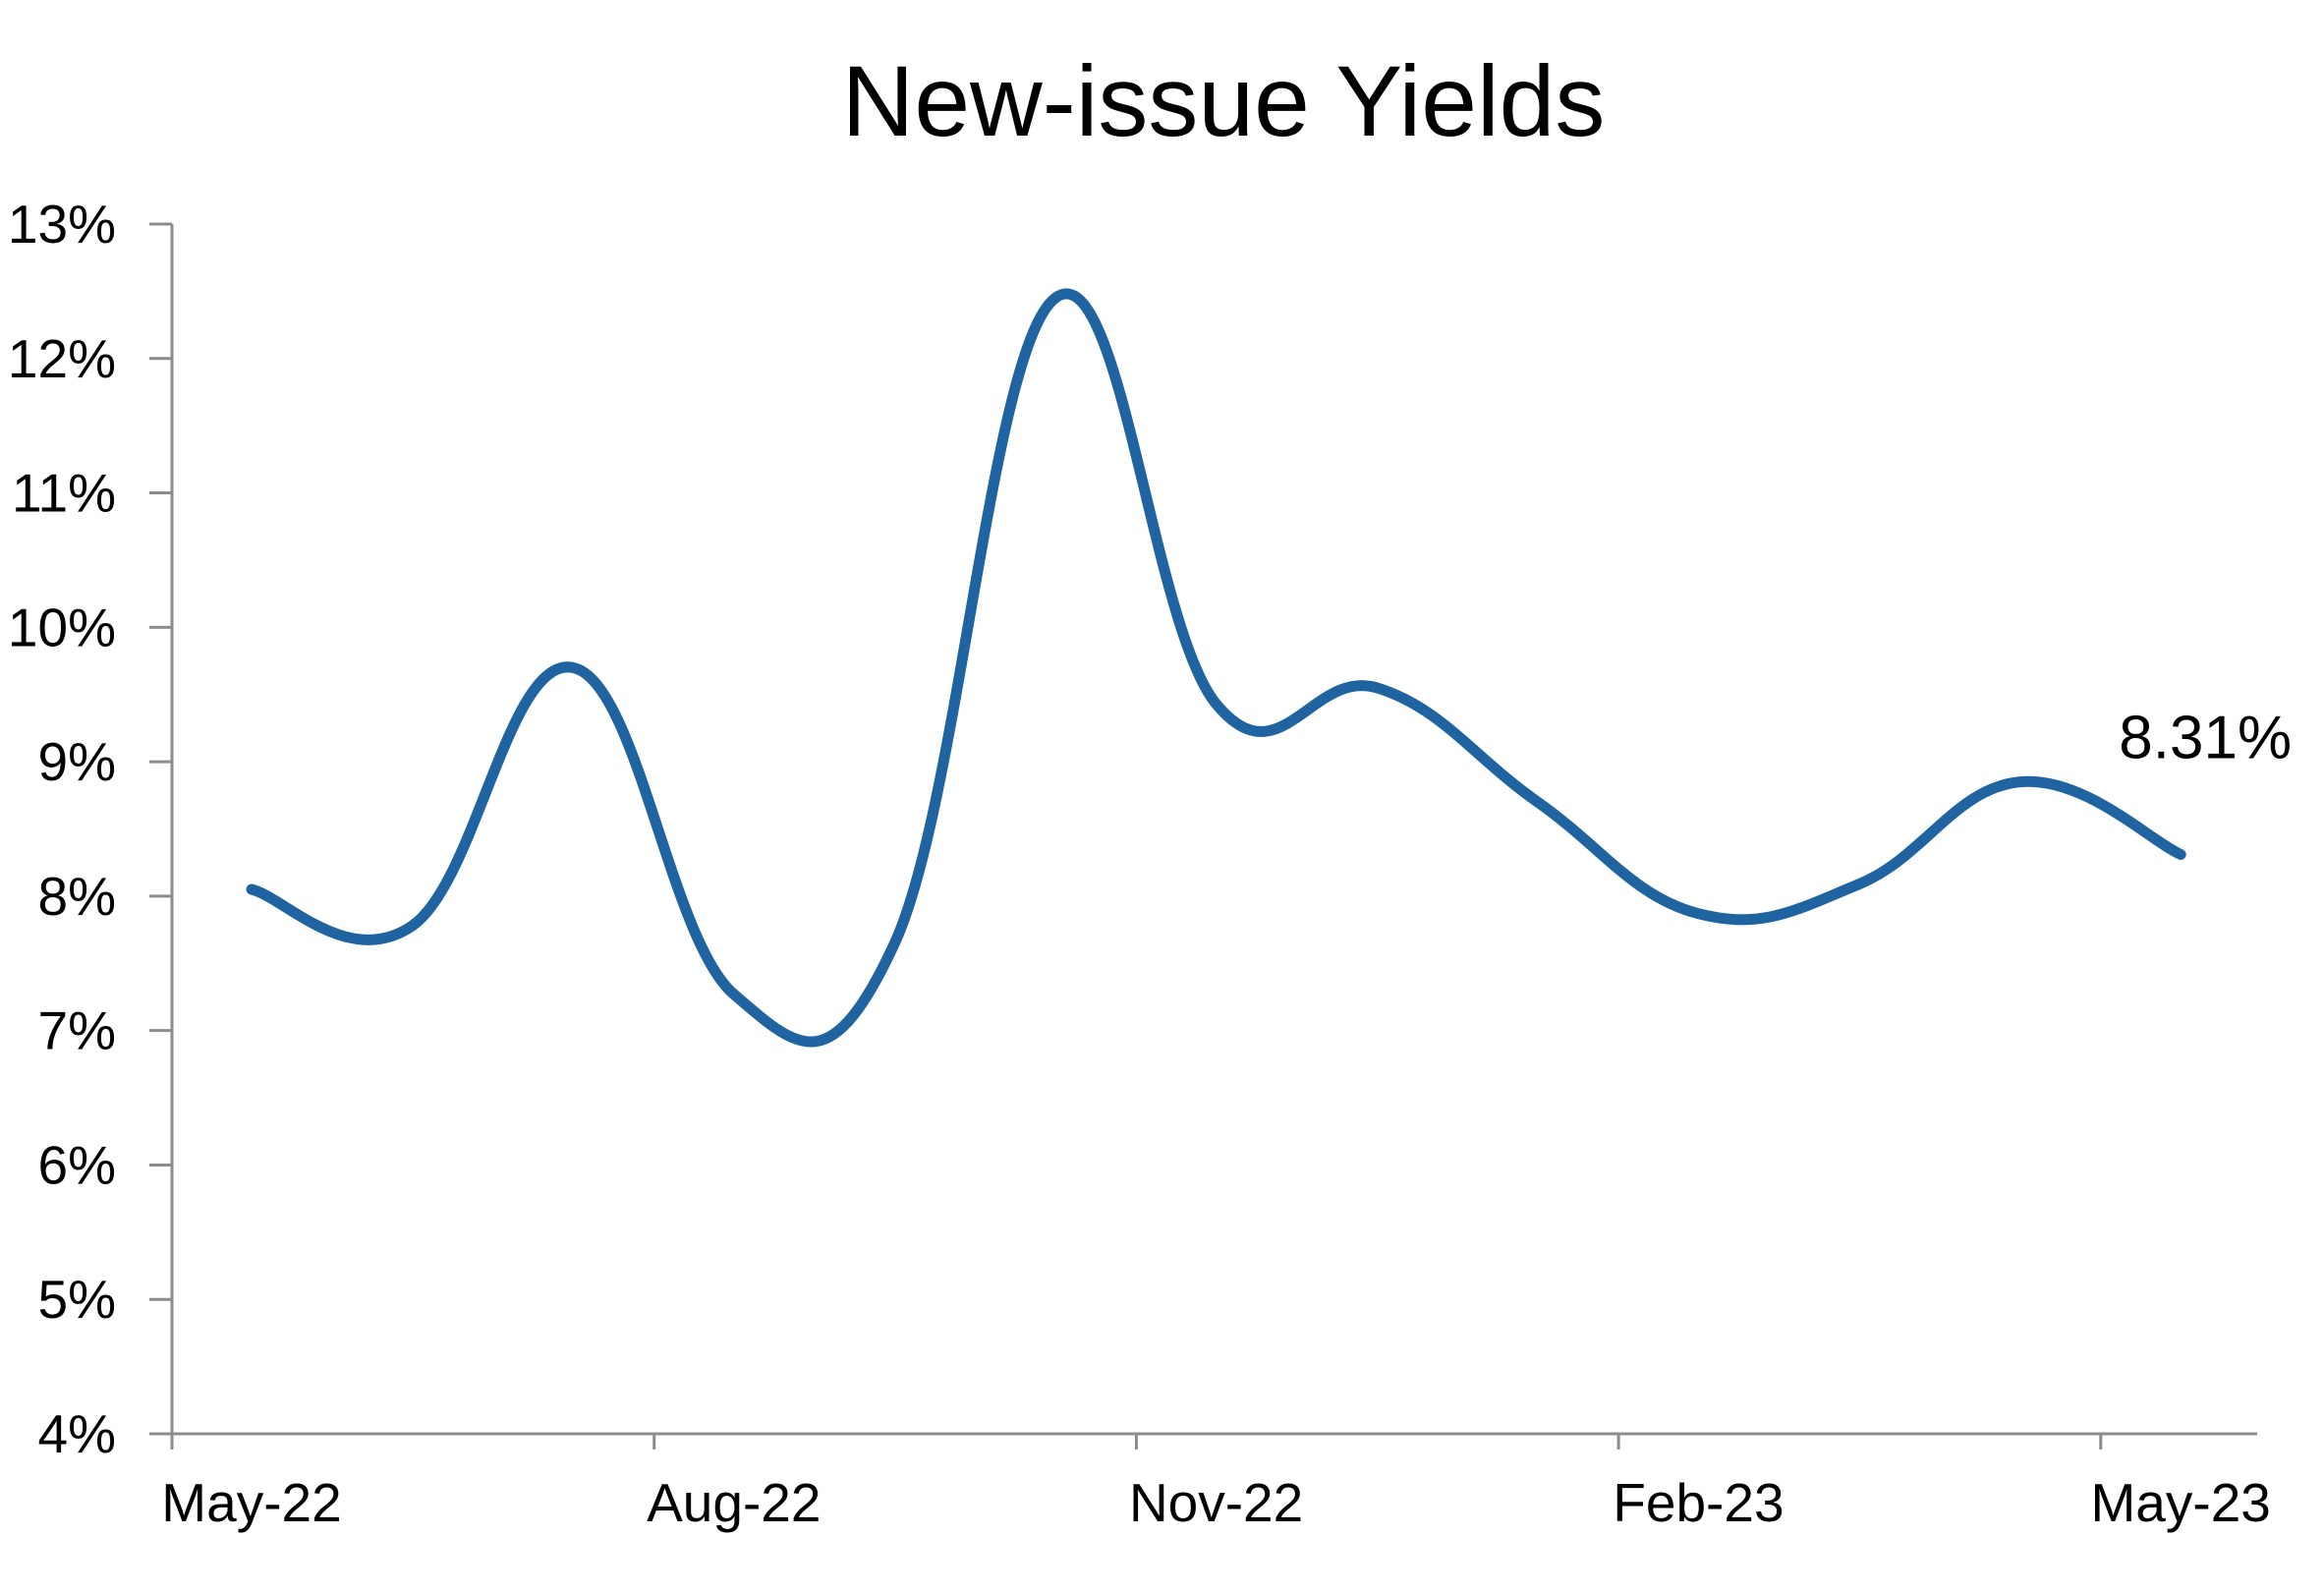  What do you see at coordinates (78, 1164) in the screenshot?
I see `y-tick-label: 6%` at bounding box center [78, 1164].